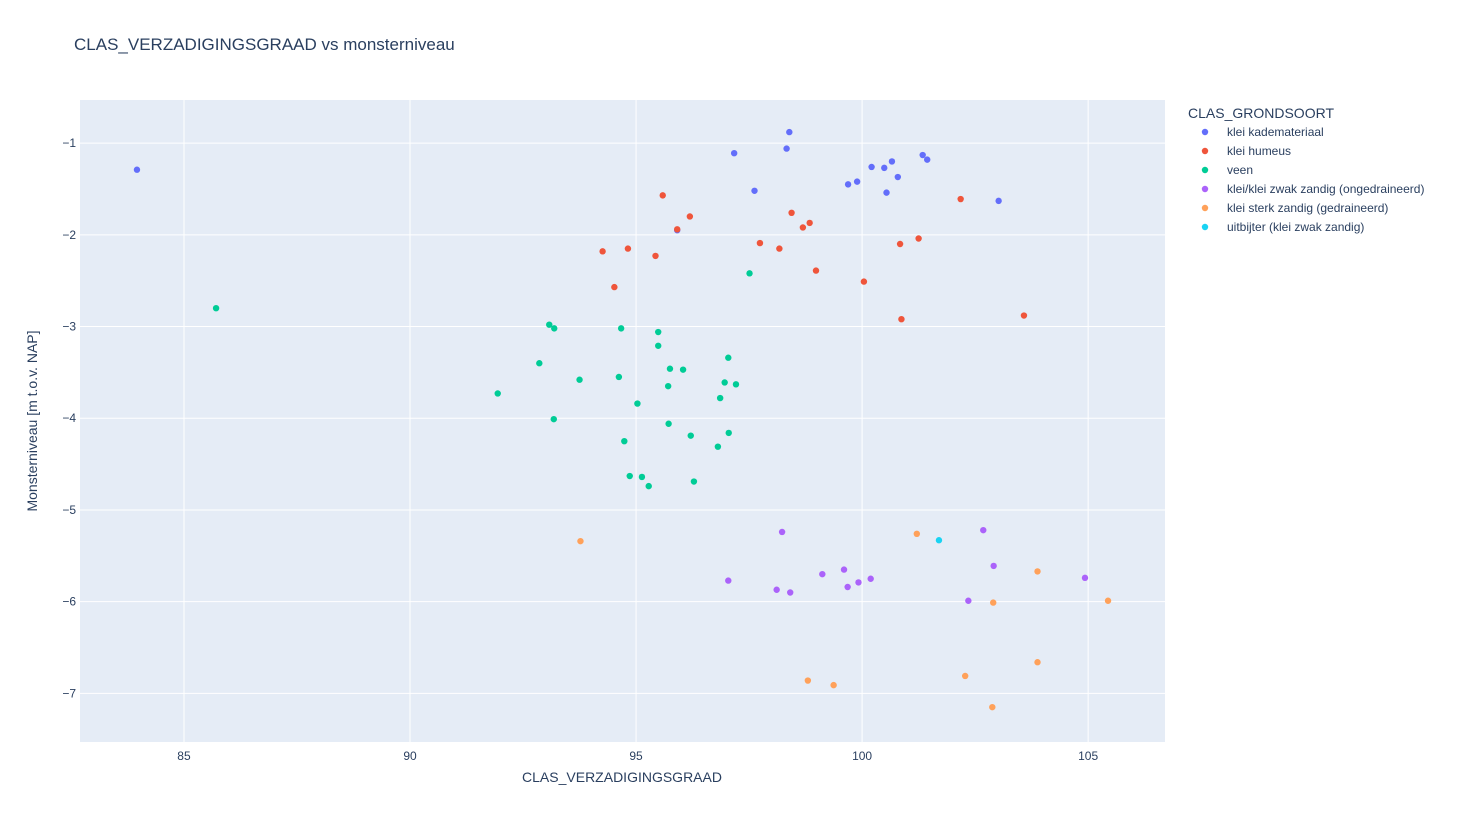 Image resolution: width=1472 pixels, height=822 pixels. I want to click on legend-entry-label: klei humeus, so click(1259, 151).